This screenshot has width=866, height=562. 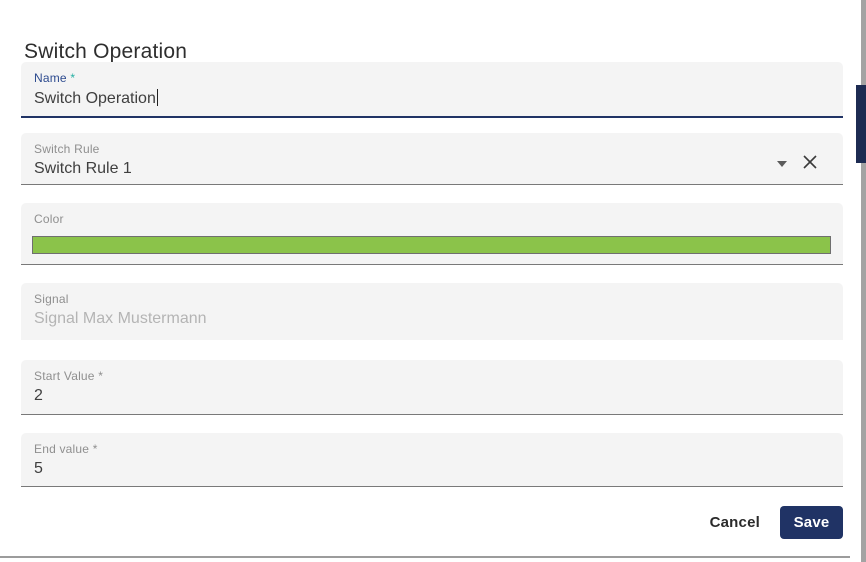 I want to click on end-value-field: End value * 5, so click(x=432, y=460).